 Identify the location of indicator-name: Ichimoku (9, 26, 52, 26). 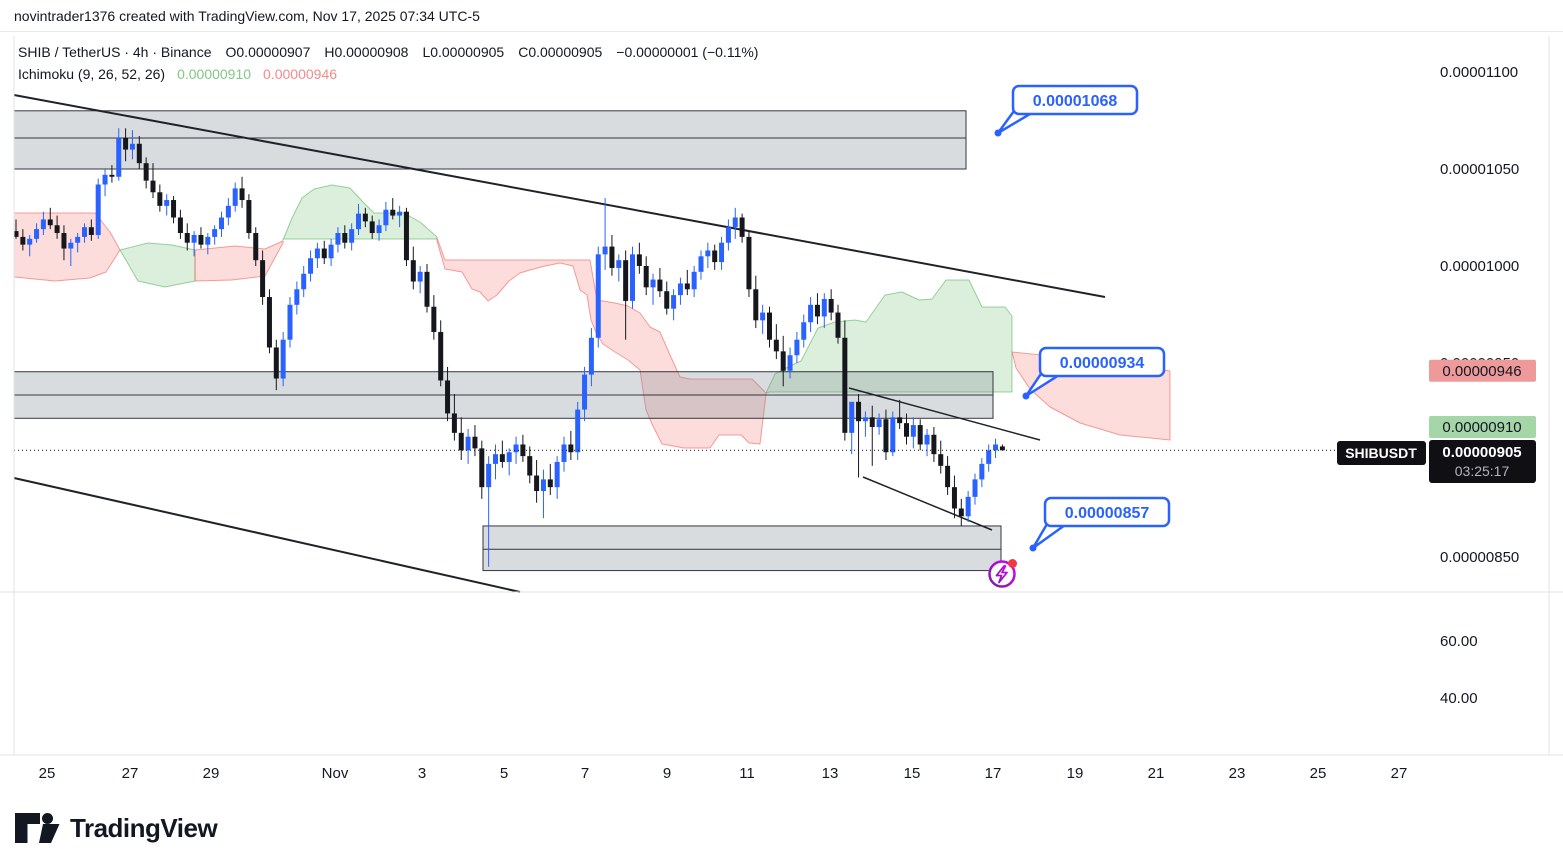
(92, 74).